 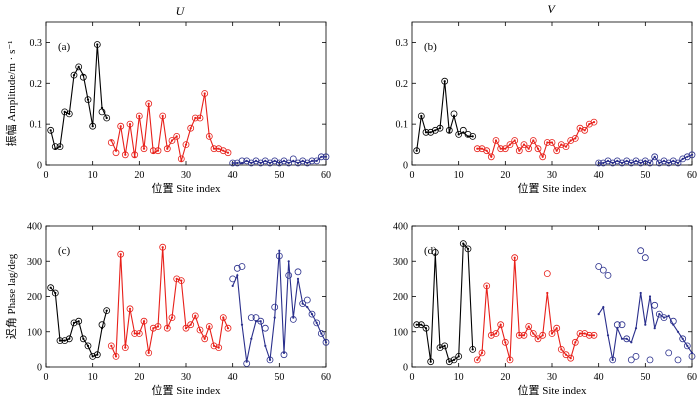 I want to click on panel-label: (b), so click(x=430, y=47).